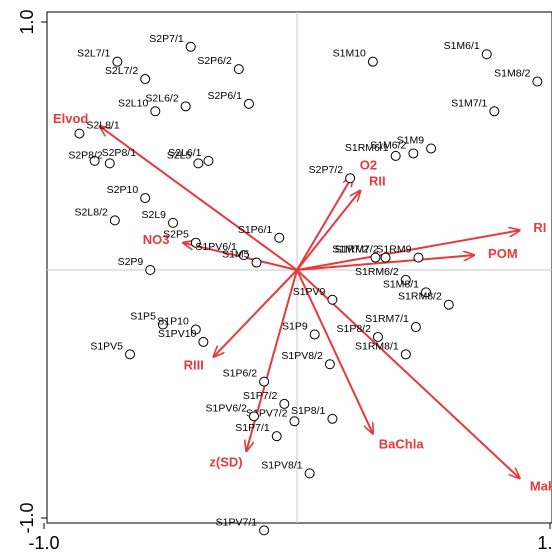 This screenshot has height=555, width=552. I want to click on site-label: S2P6/2, so click(214, 61).